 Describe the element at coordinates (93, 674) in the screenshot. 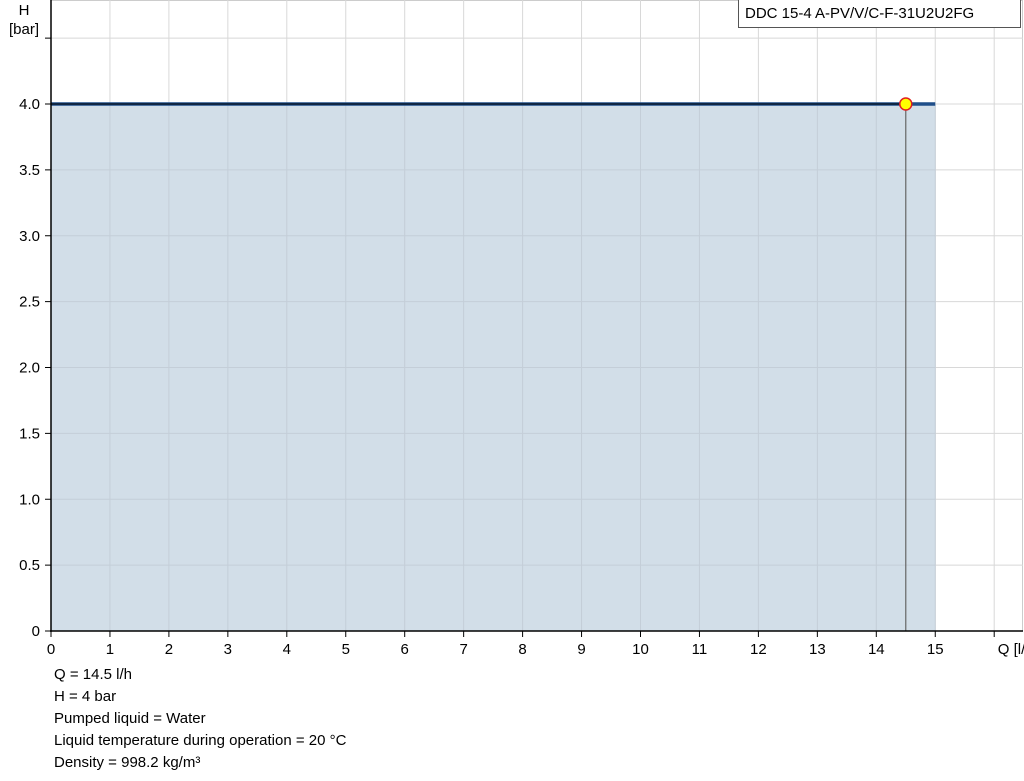

I see `info-flow: Q = 14.5 l/h` at that location.